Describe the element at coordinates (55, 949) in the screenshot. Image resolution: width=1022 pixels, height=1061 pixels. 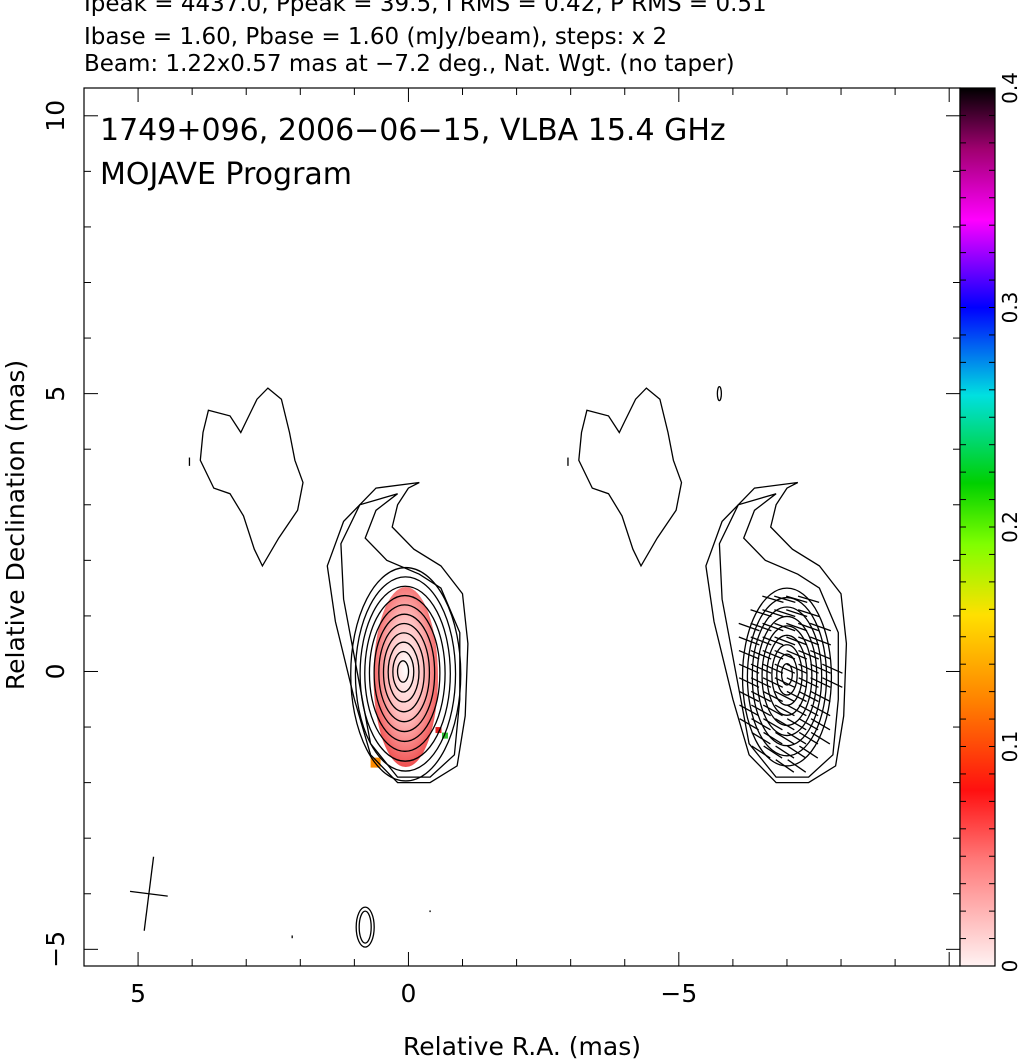
I see `y-tick-label: −5` at that location.